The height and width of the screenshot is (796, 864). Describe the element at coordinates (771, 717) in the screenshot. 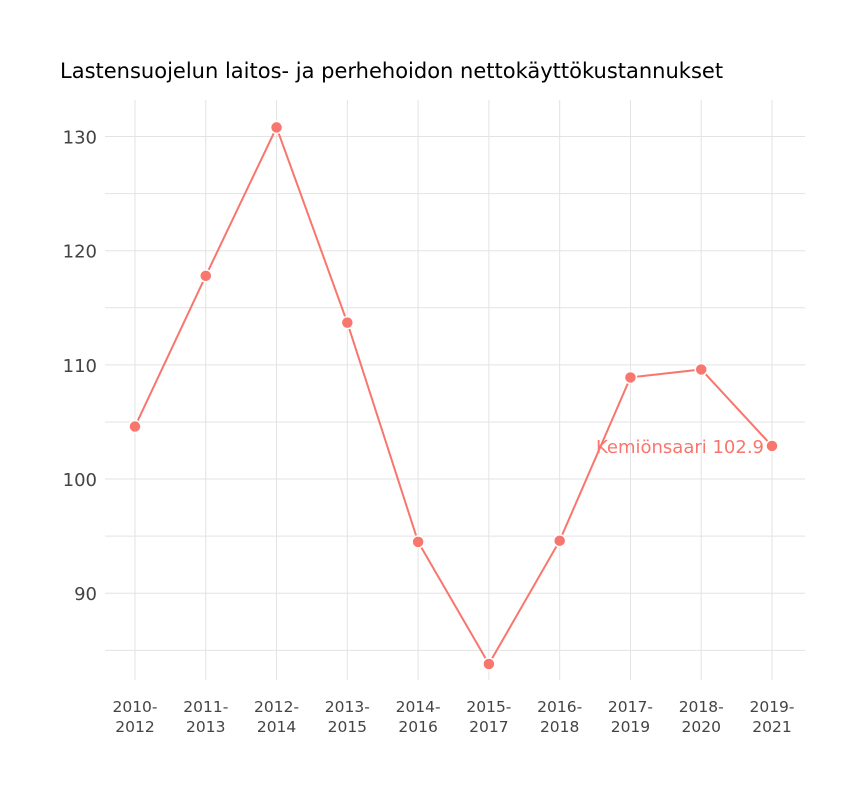

I see `x-tick-label: 2019-2021` at that location.